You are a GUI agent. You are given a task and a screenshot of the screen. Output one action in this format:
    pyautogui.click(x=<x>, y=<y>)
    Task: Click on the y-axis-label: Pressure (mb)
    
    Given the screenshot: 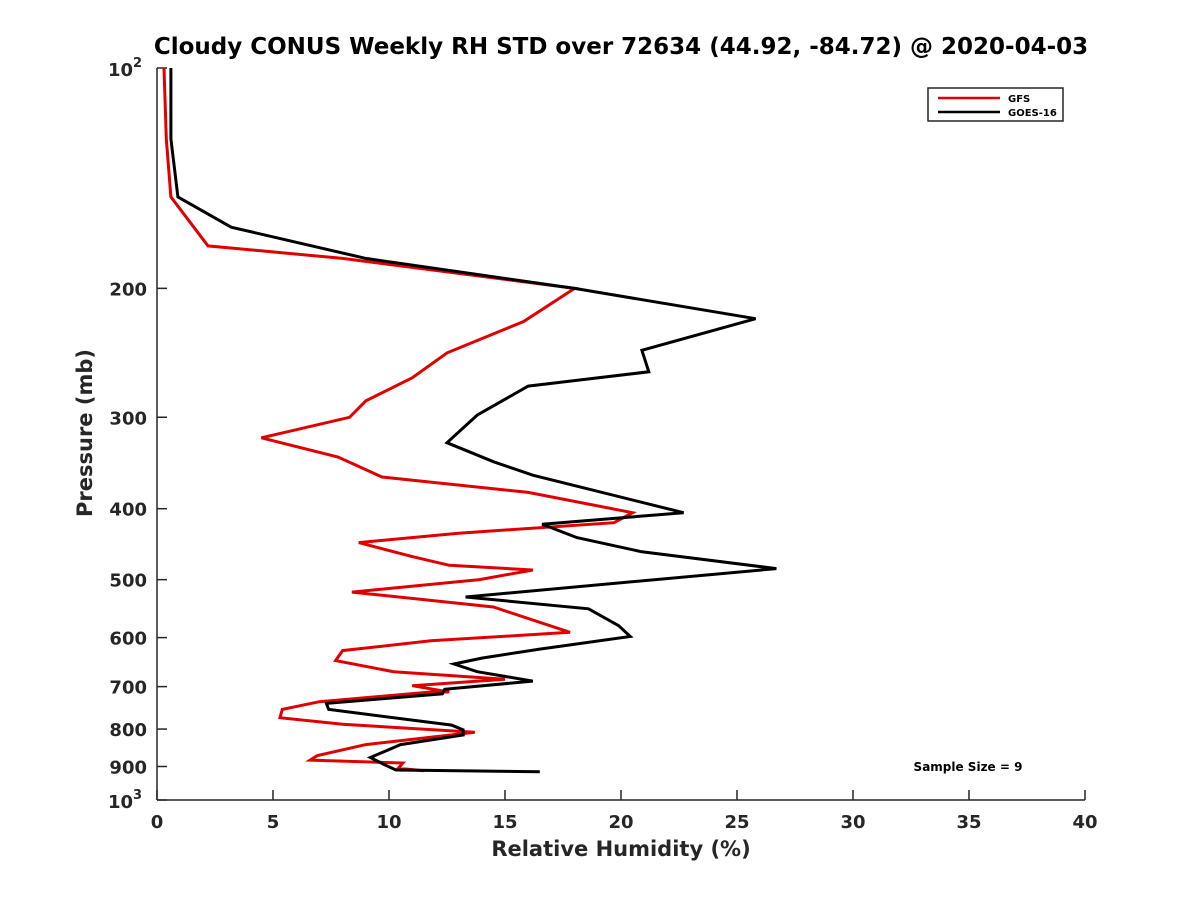 What is the action you would take?
    pyautogui.click(x=85, y=433)
    